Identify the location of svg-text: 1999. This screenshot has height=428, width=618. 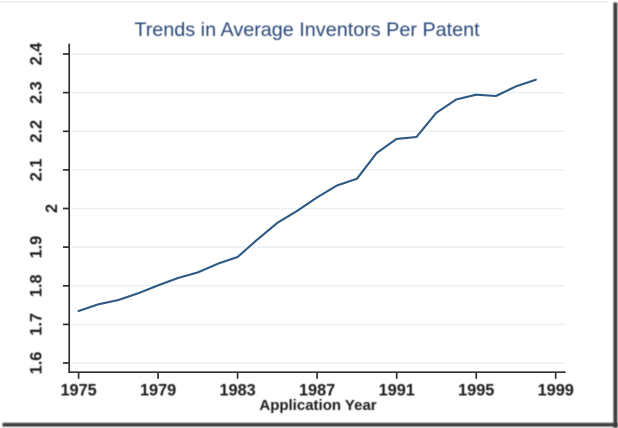
(556, 390).